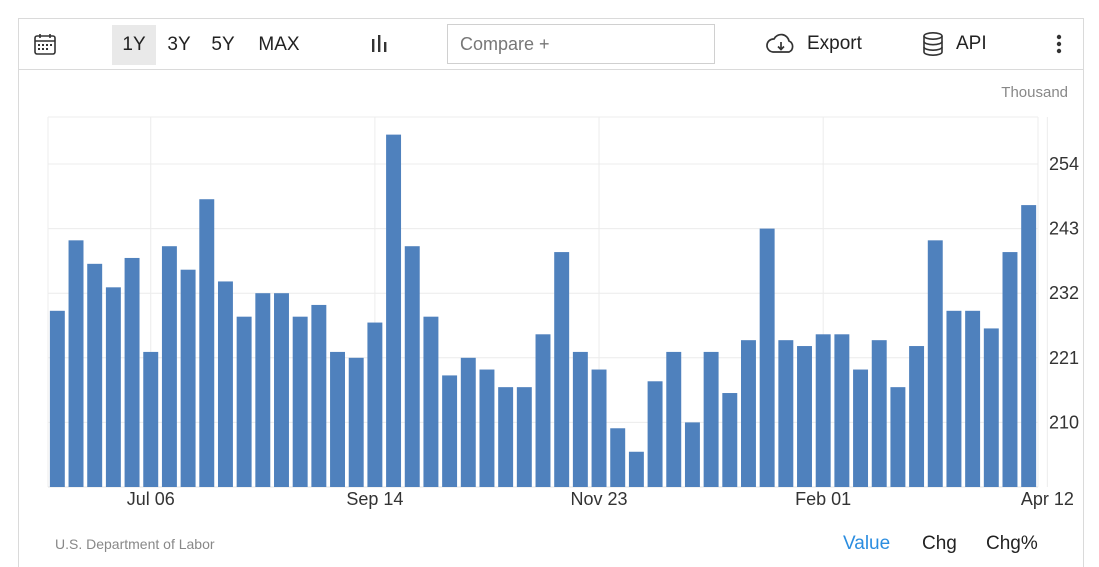  Describe the element at coordinates (1012, 543) in the screenshot. I see `tab-chg-percent: Chg%` at that location.